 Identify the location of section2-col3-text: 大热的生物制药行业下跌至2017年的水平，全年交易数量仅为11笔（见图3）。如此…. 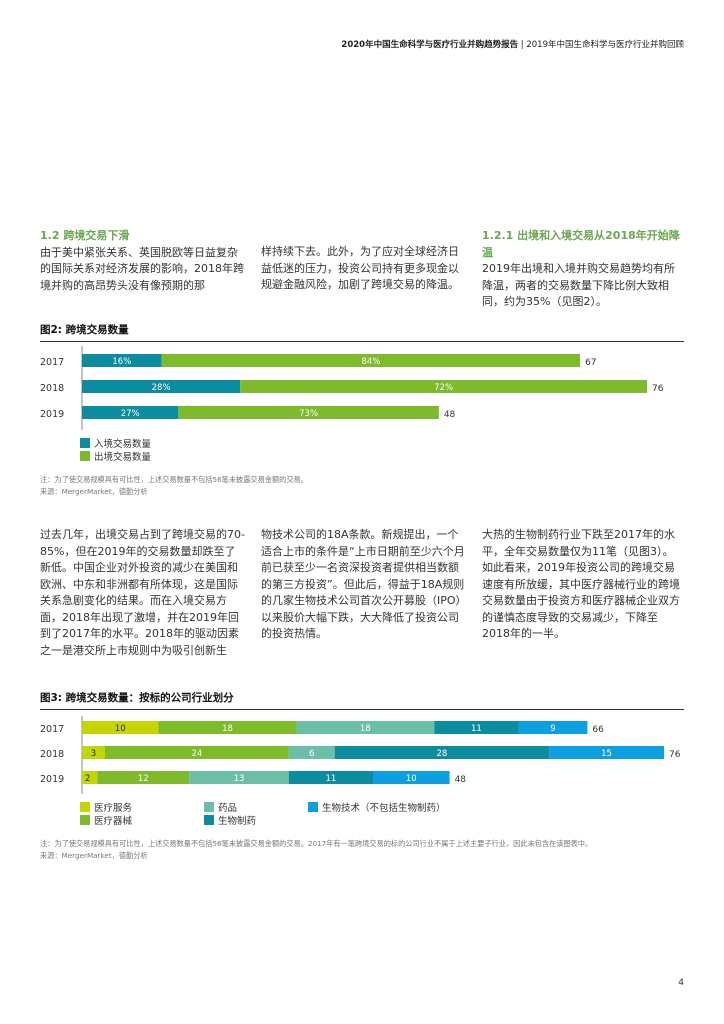
(581, 584).